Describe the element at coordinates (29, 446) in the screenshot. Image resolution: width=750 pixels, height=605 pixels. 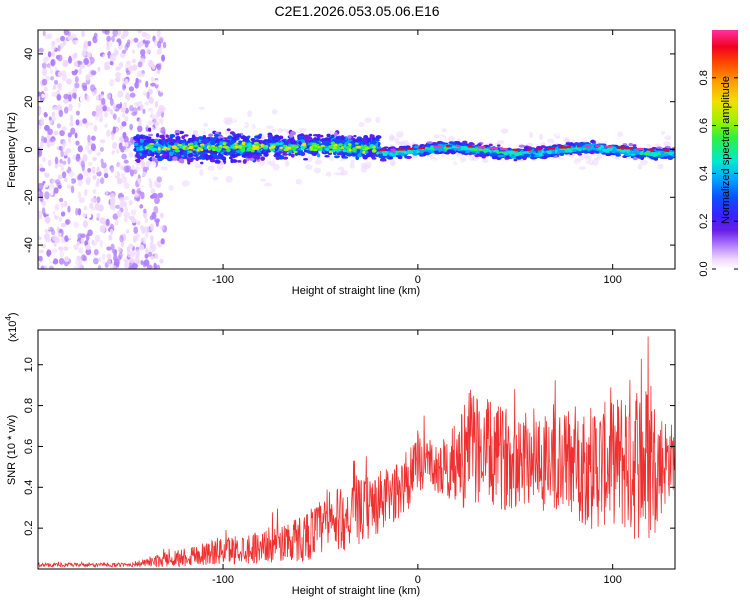
I see `snr-ytick-label: 0.6` at that location.